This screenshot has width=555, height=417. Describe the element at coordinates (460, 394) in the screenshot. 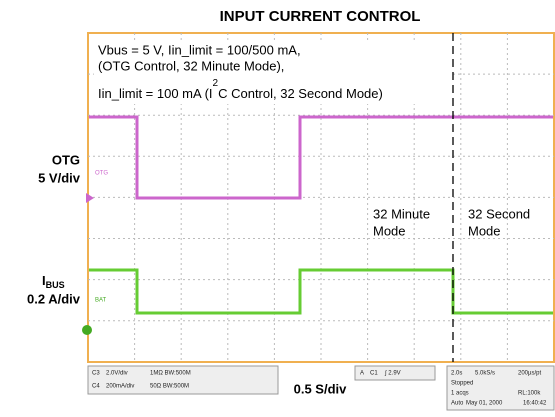

I see `status-text: 1 acqs` at that location.